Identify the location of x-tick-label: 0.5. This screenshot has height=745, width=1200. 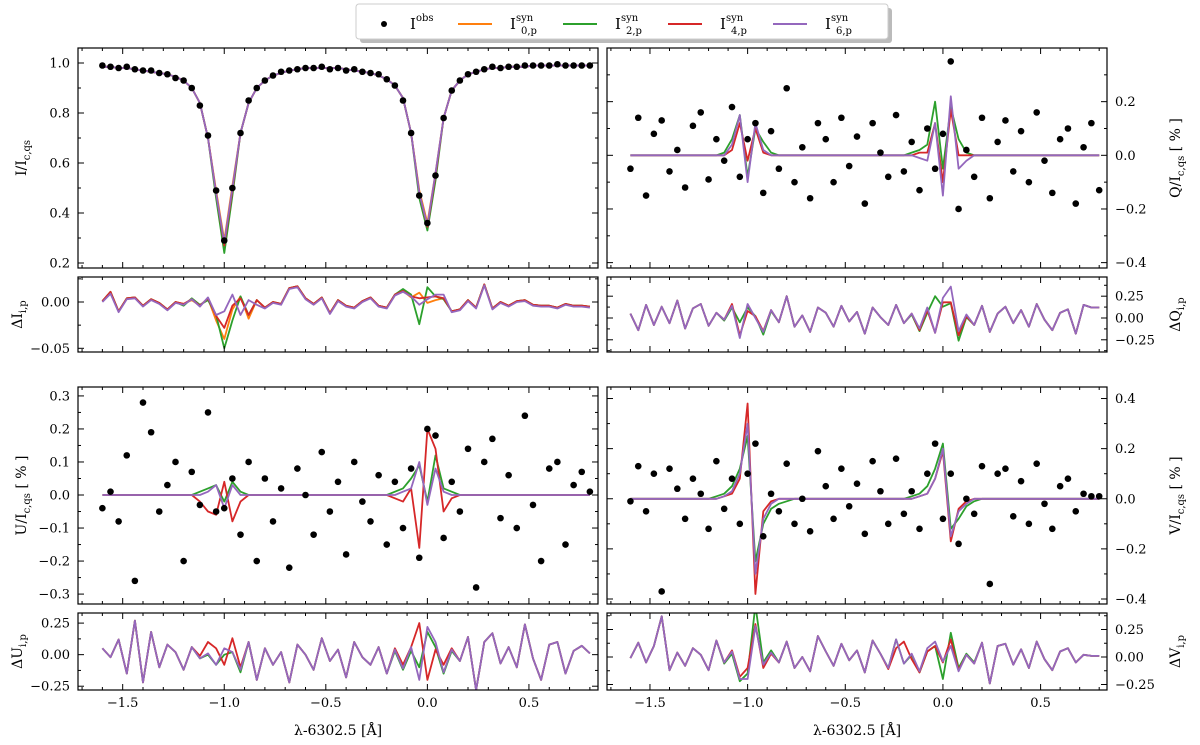
(1040, 703).